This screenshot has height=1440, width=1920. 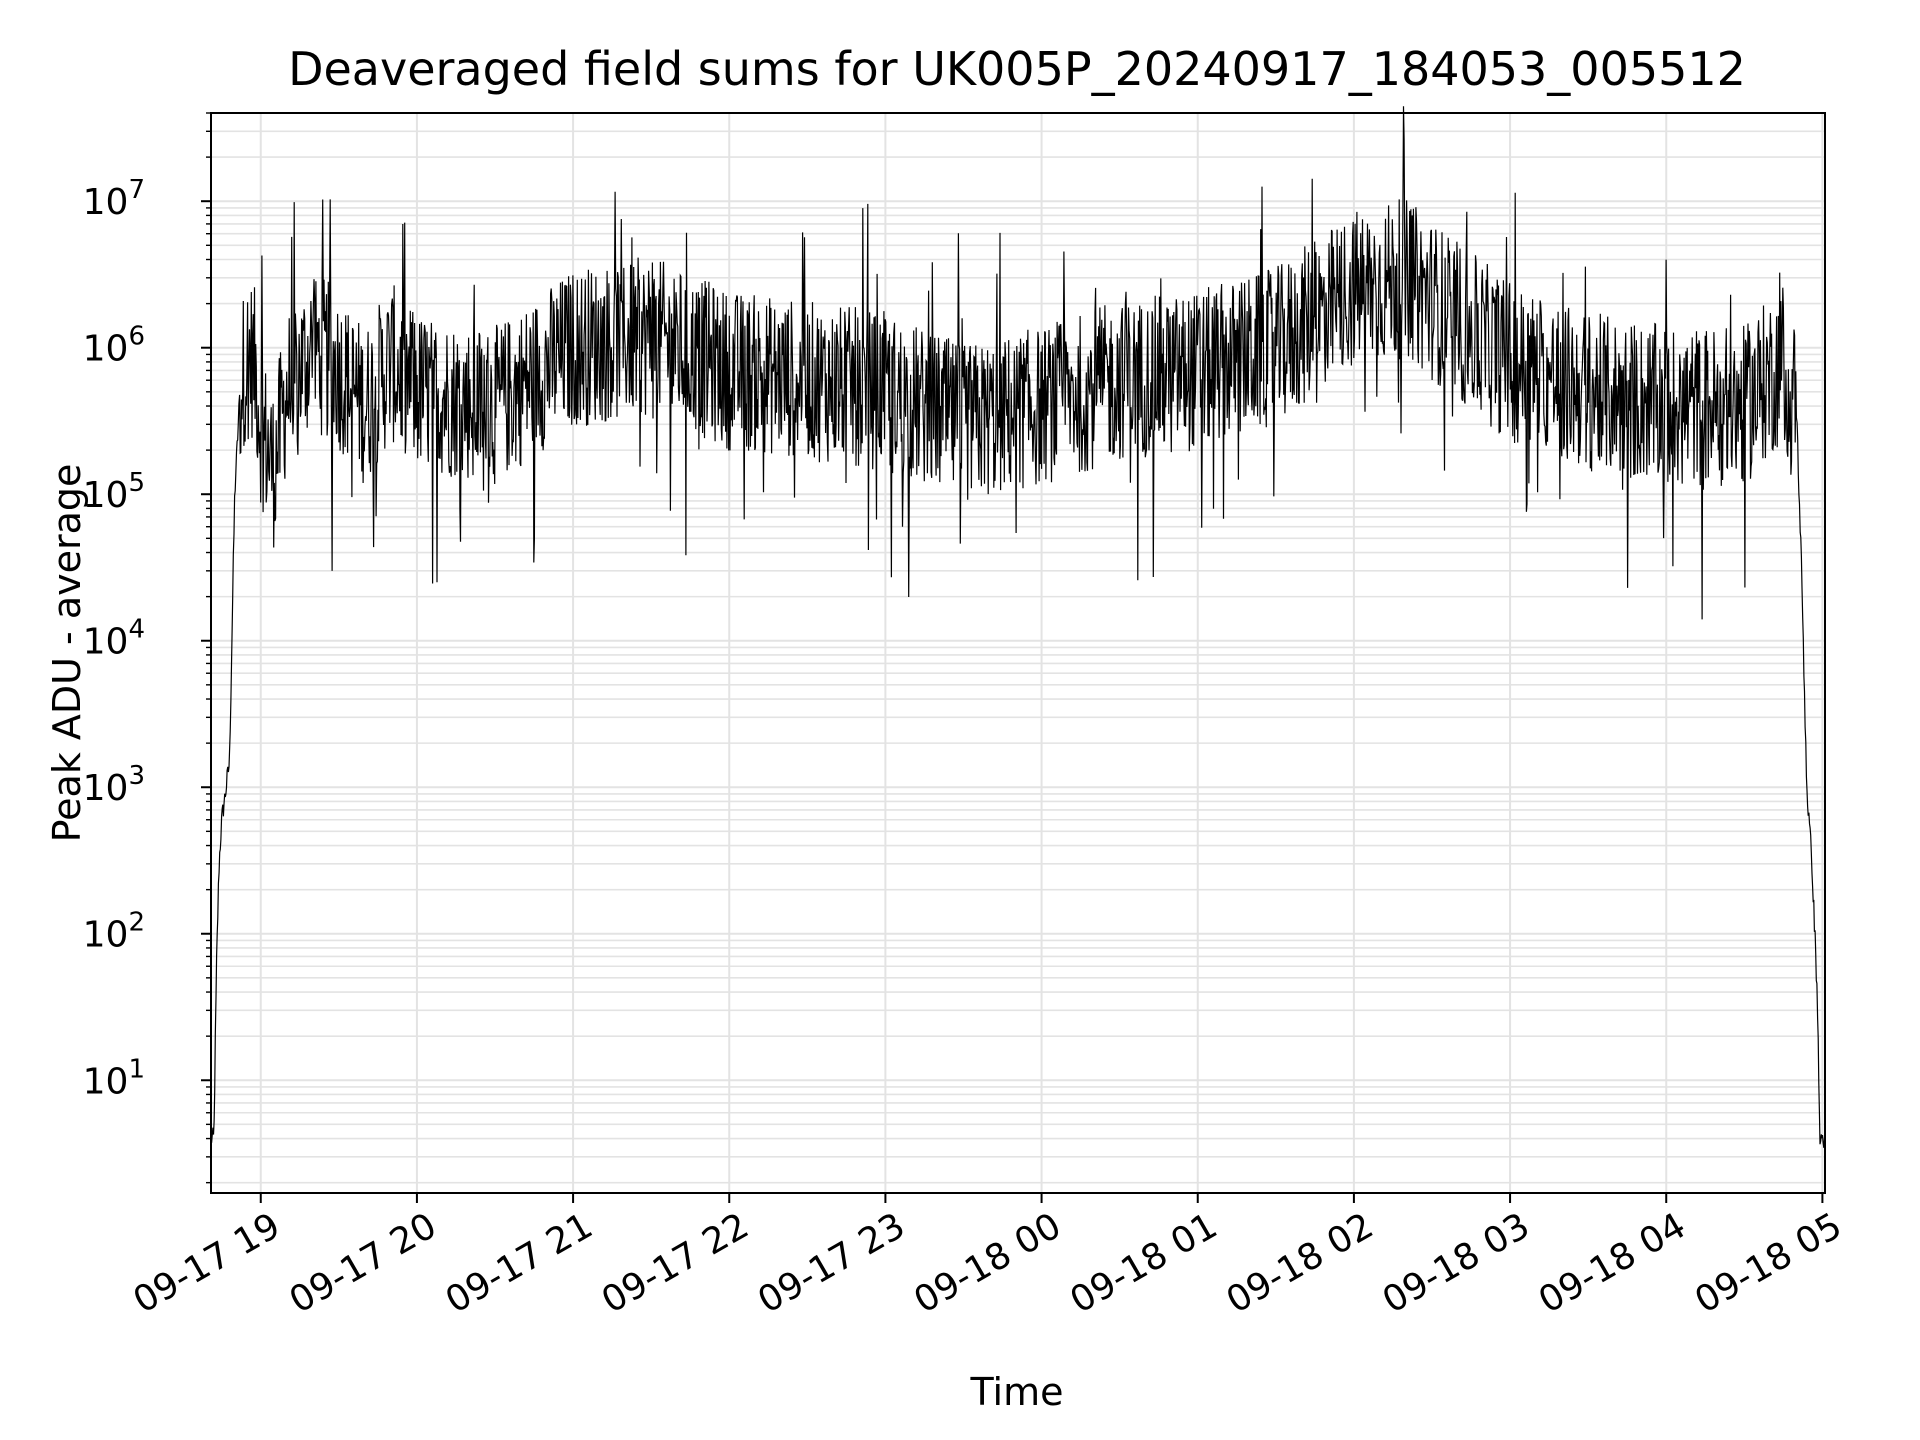 What do you see at coordinates (1017, 1392) in the screenshot?
I see `x-axis-label: Time` at bounding box center [1017, 1392].